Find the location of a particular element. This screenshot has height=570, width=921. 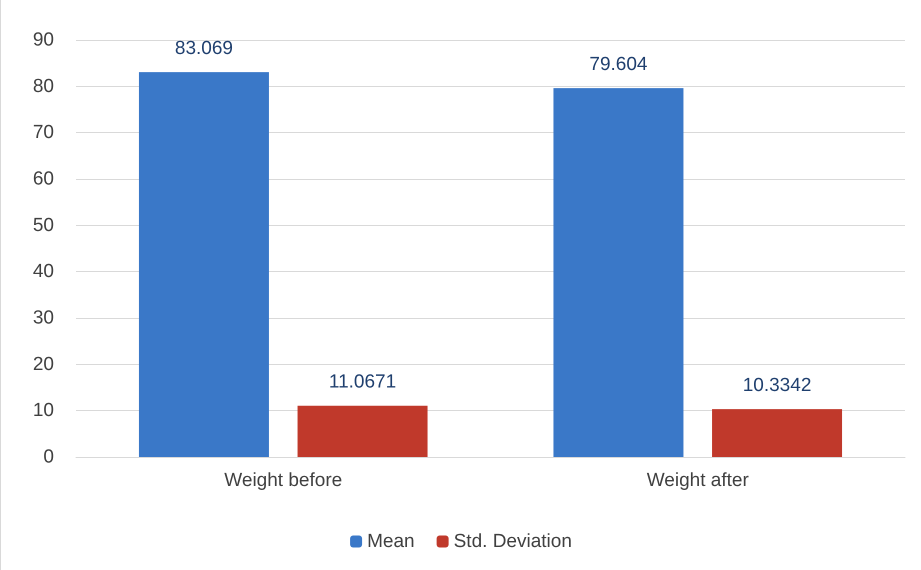

y-tick-label: 80 is located at coordinates (43, 86).